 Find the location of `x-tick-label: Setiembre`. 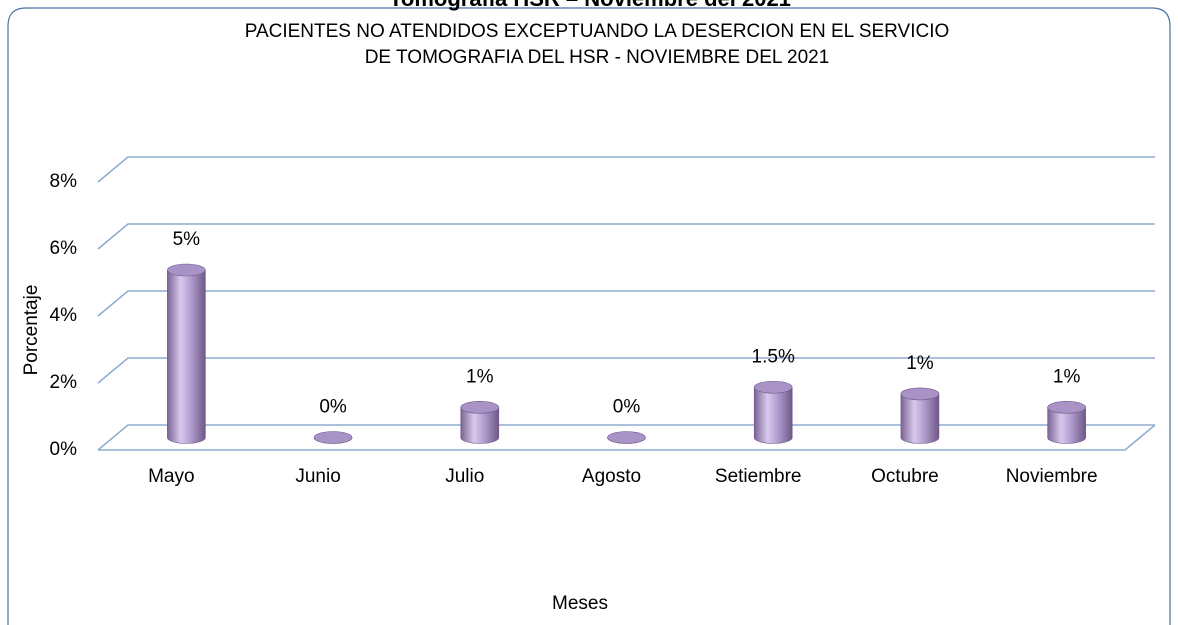

x-tick-label: Setiembre is located at coordinates (758, 476).